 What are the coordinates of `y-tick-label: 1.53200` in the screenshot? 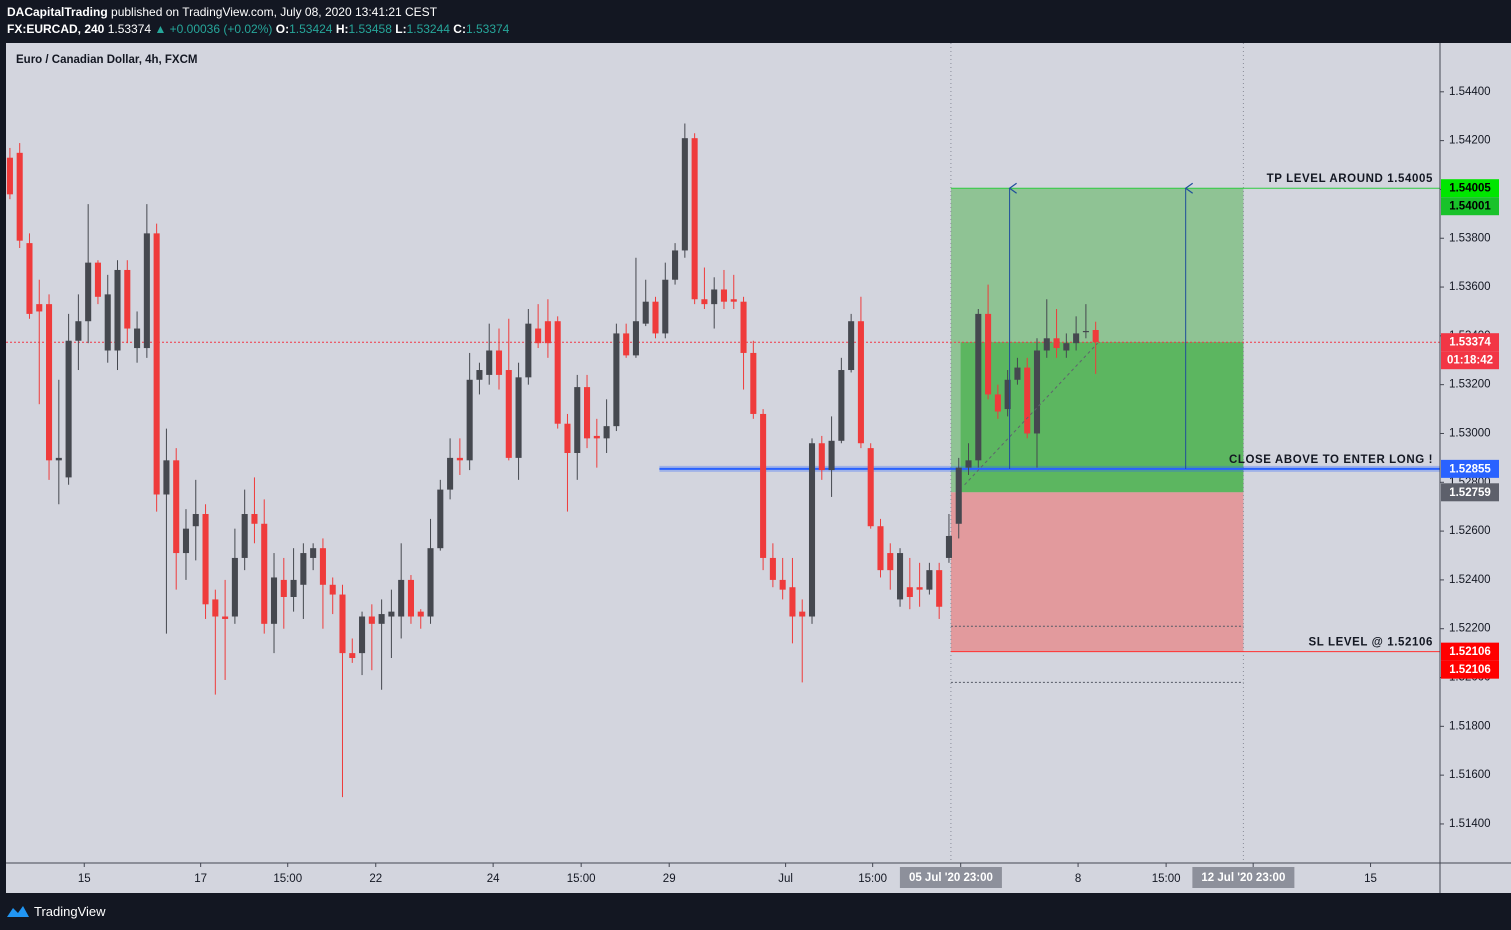 It's located at (1470, 385).